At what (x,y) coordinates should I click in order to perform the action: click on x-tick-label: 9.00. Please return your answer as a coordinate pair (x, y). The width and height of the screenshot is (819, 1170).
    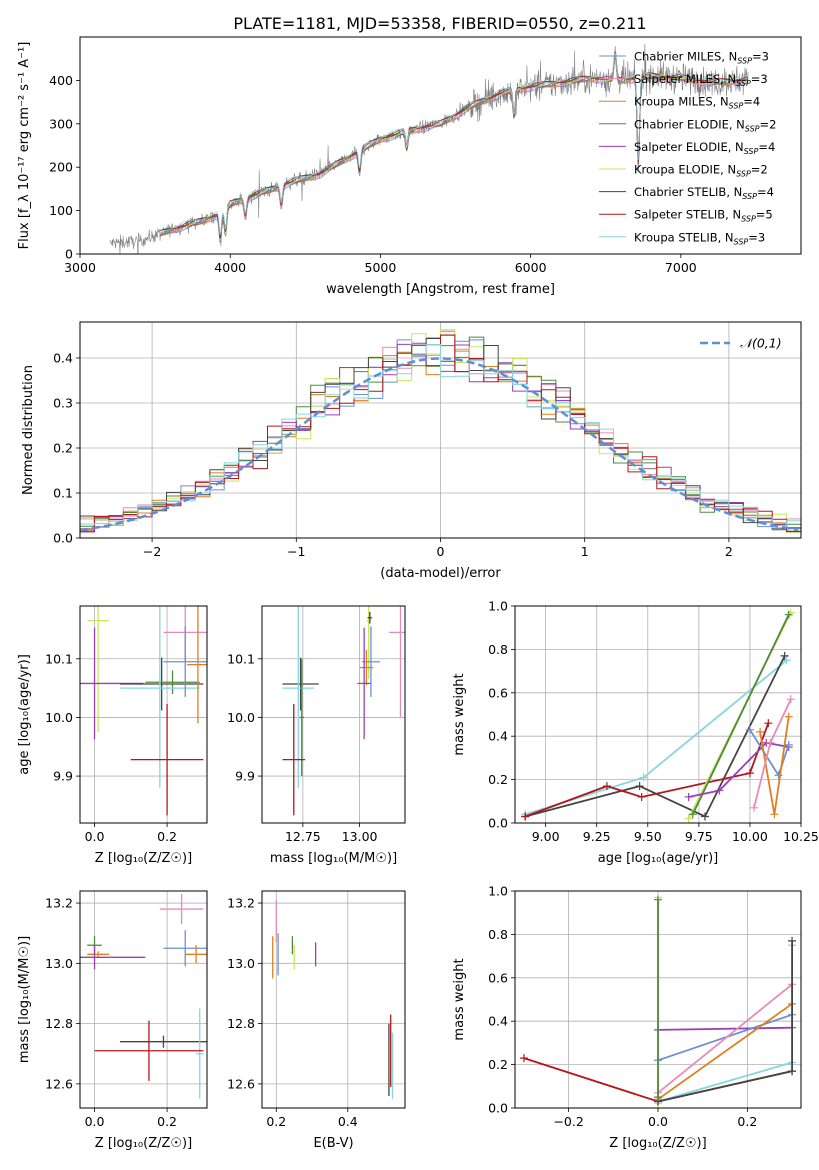
    Looking at the image, I should click on (546, 836).